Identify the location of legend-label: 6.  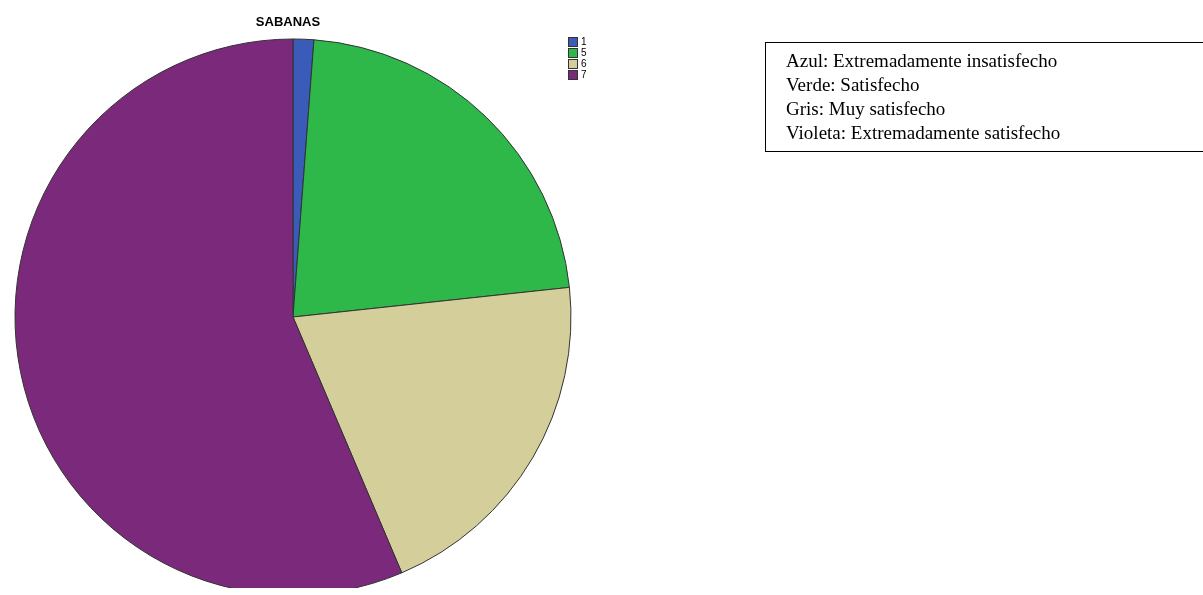
(584, 63).